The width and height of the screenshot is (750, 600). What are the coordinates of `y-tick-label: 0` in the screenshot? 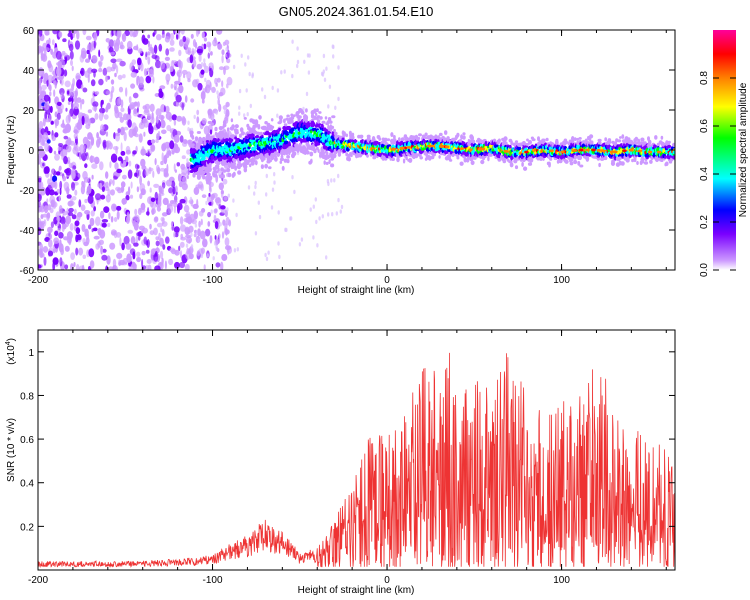 It's located at (31, 151).